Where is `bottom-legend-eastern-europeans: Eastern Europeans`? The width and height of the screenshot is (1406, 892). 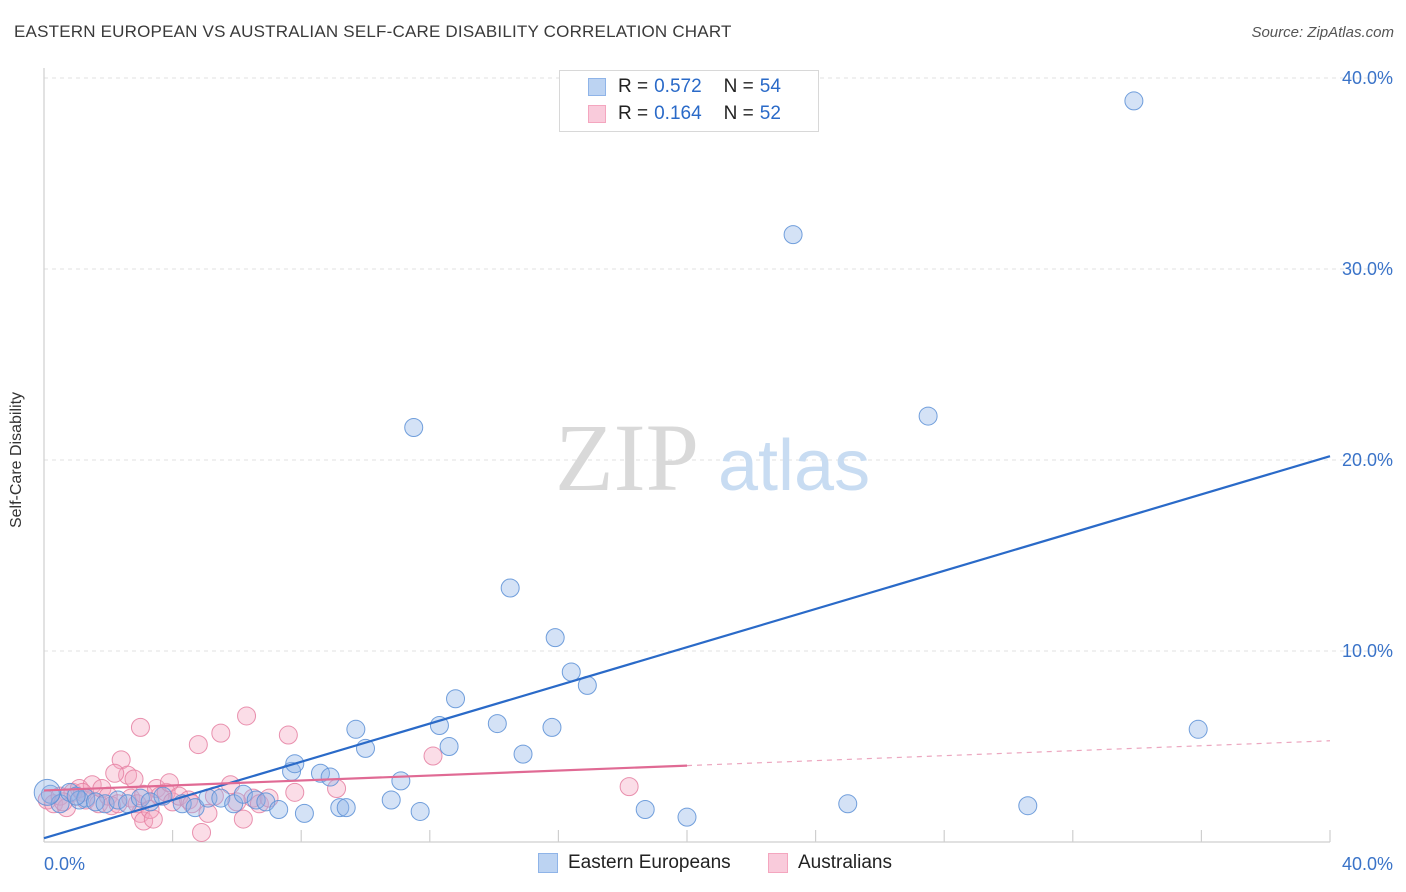 bottom-legend-eastern-europeans: Eastern Europeans is located at coordinates (634, 863).